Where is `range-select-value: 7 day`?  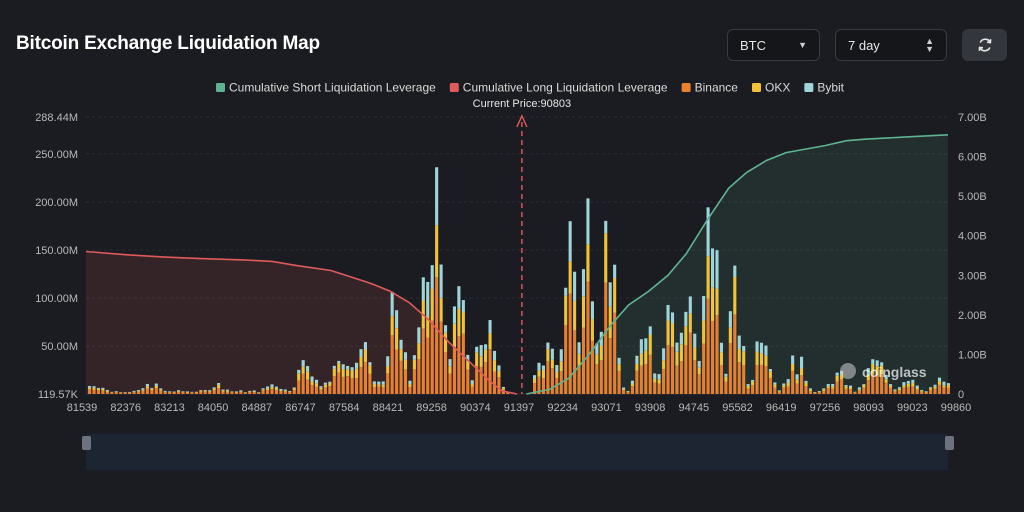 range-select-value: 7 day is located at coordinates (864, 45).